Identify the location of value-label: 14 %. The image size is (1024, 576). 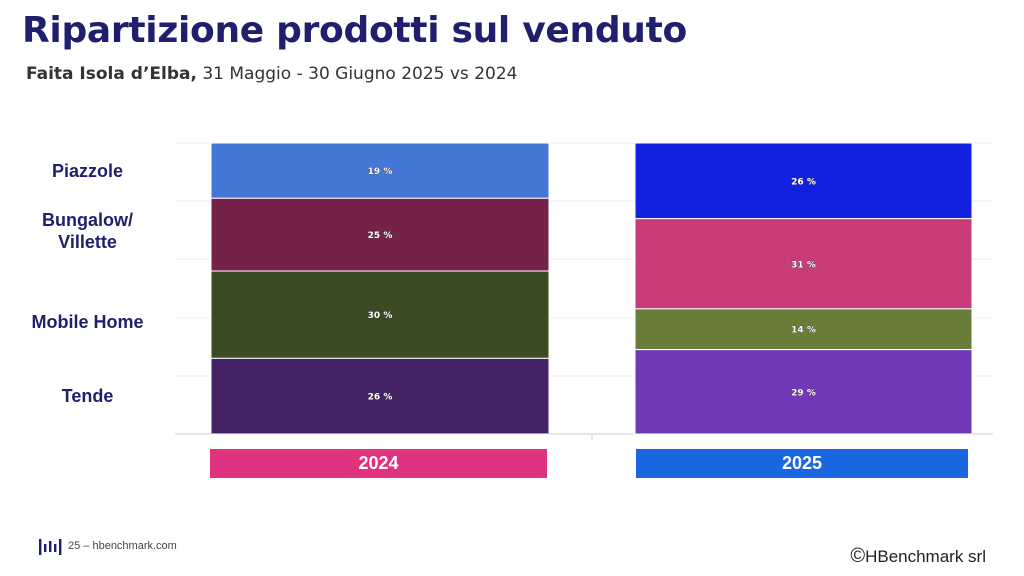
(803, 331).